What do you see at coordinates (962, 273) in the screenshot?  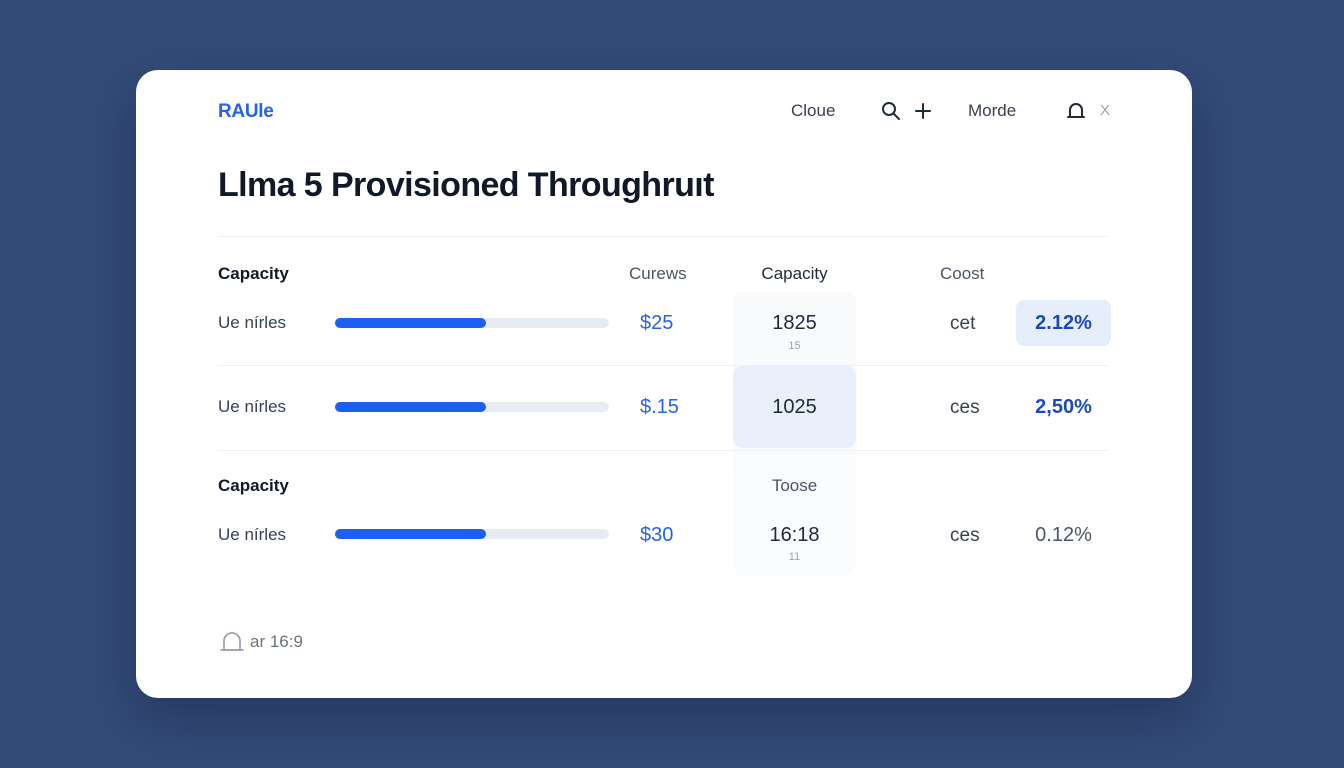 I see `column-header-cost: Coost` at bounding box center [962, 273].